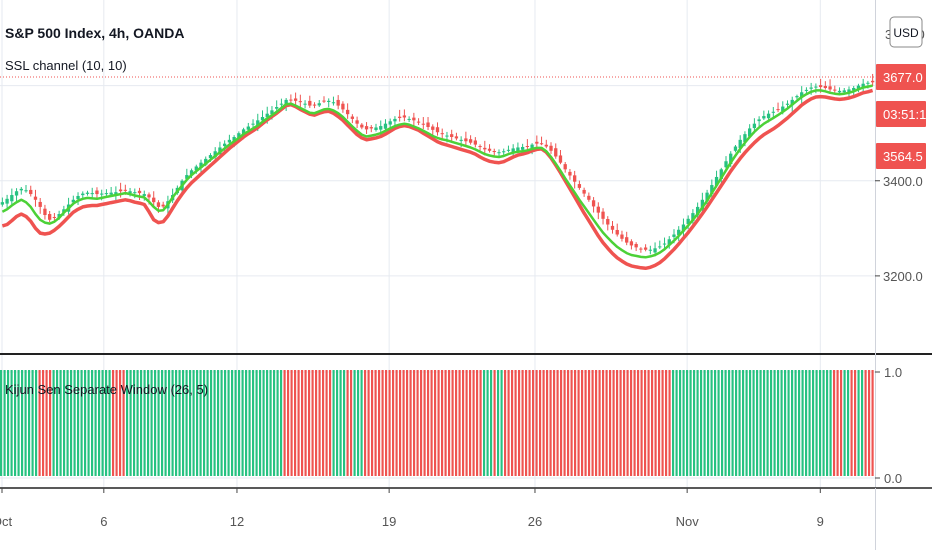 This screenshot has width=932, height=550. I want to click on currency-button-label: USD, so click(906, 33).